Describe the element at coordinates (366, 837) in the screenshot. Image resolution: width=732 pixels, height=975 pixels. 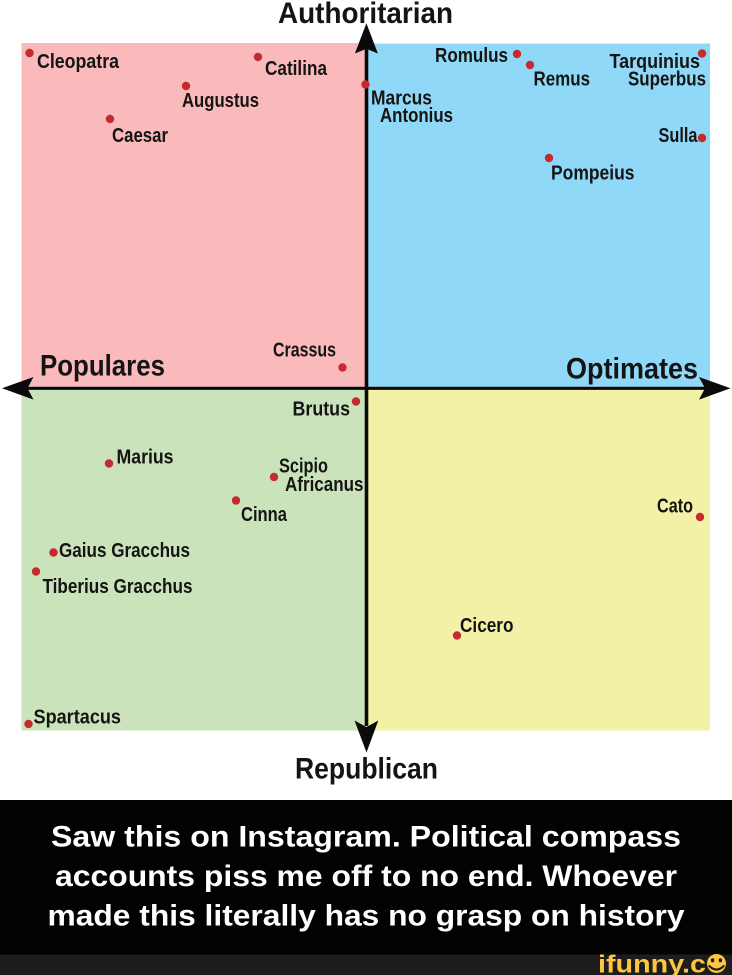
I see `svg-text:Saw this on Instagram. Politic: Saw this on Instagram. Political compass` at that location.